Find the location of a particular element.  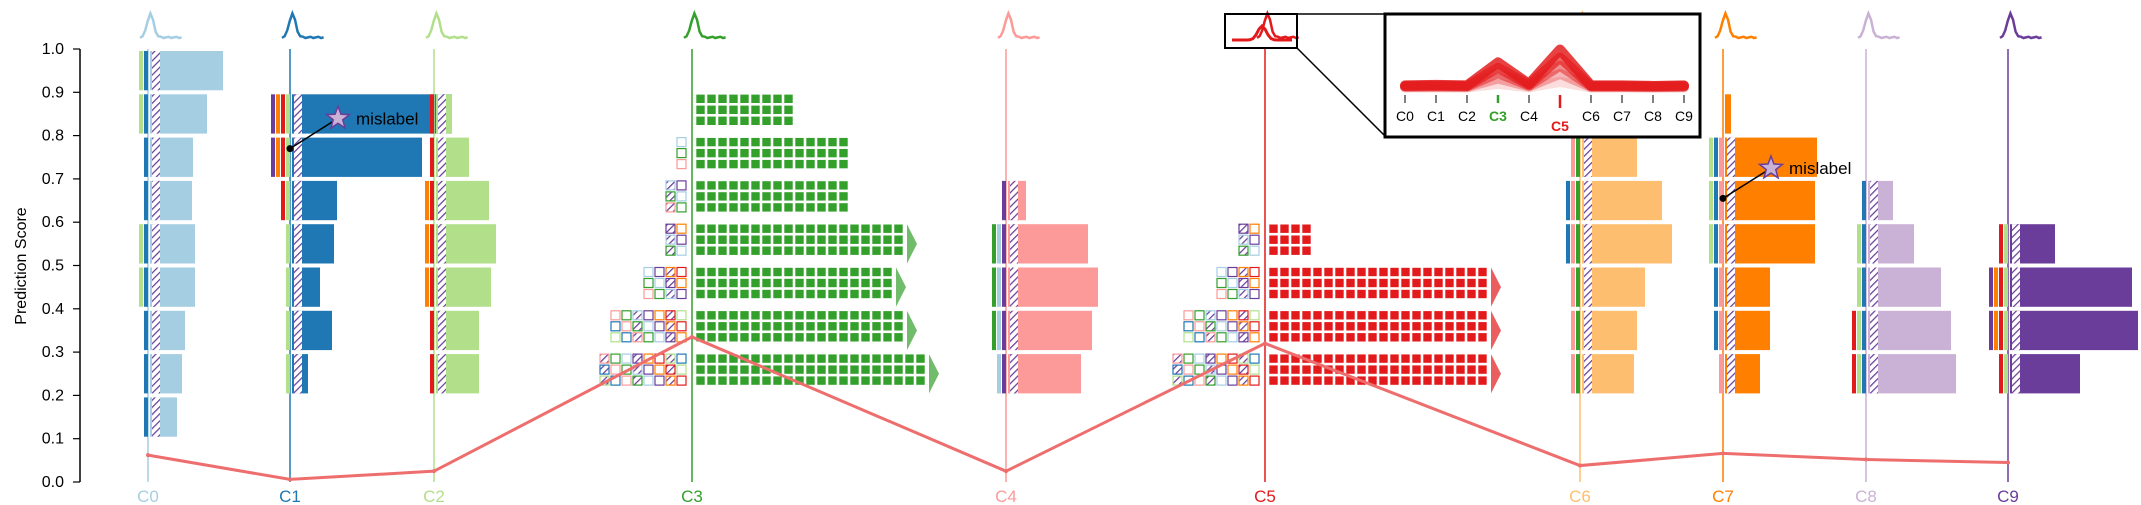

class-group-c7 is located at coordinates (1763, 245).